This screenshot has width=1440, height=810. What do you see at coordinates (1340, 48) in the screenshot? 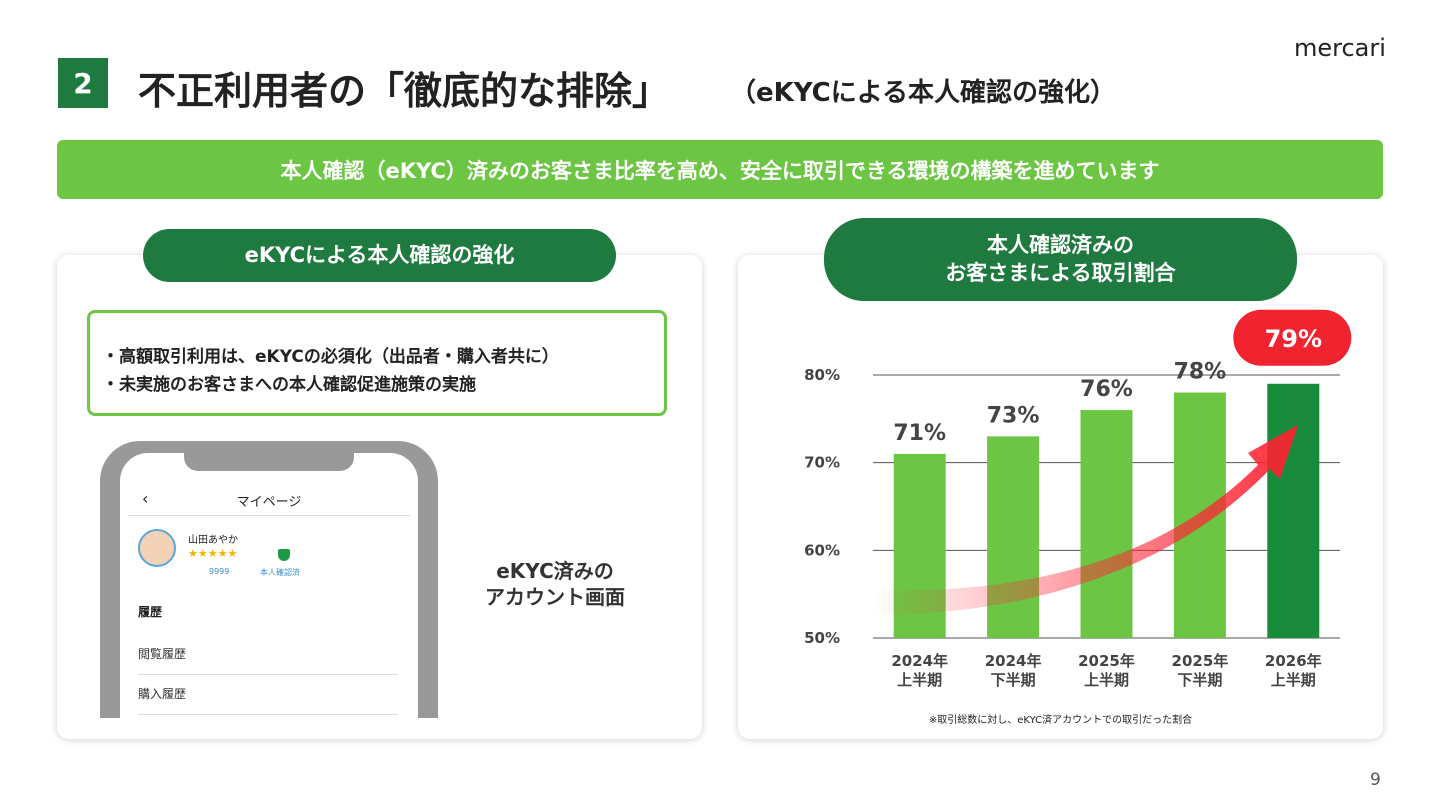
I see `logo: mercari` at bounding box center [1340, 48].